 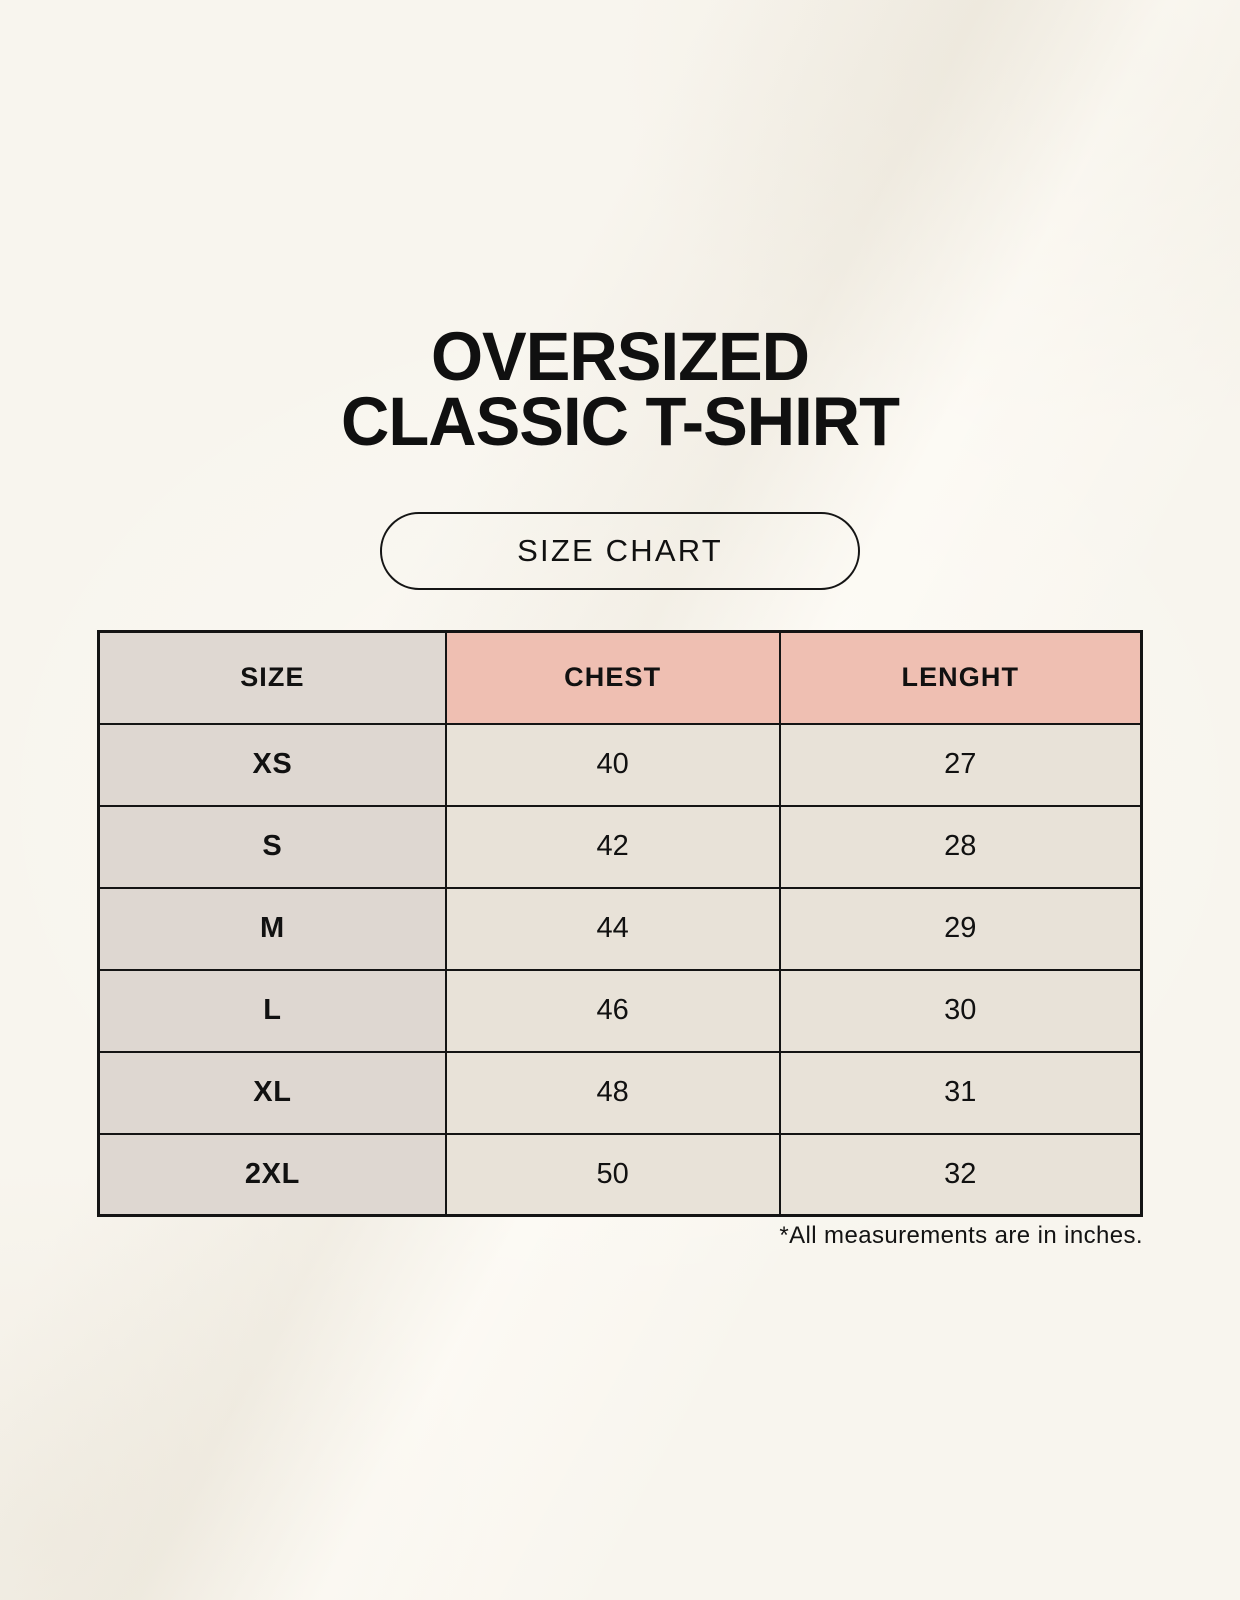 I want to click on cell-length: 29, so click(x=960, y=928).